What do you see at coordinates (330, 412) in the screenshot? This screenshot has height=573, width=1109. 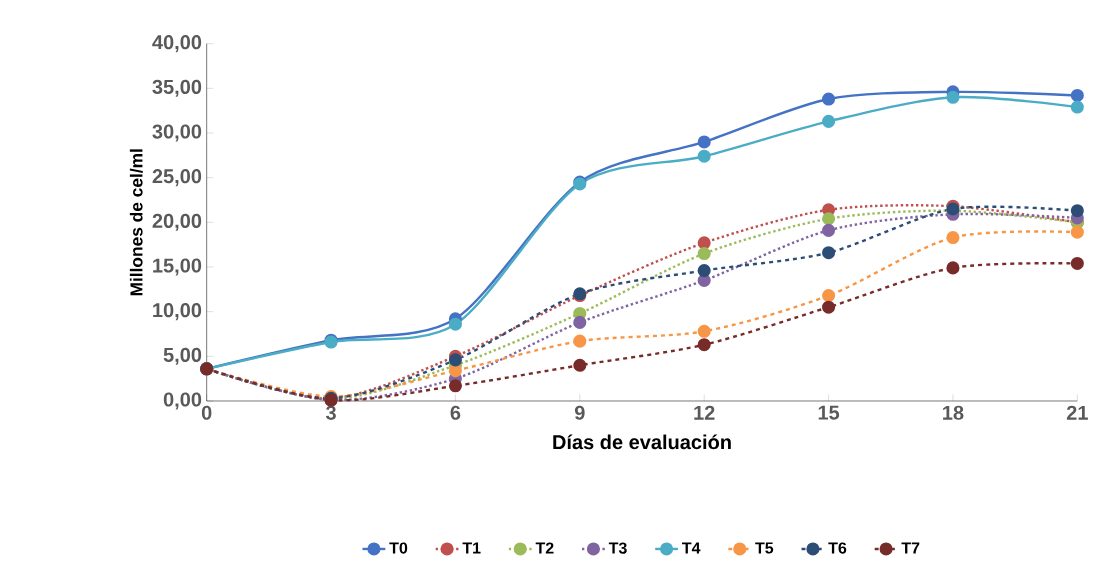 I see `x-tick-label: 3` at bounding box center [330, 412].